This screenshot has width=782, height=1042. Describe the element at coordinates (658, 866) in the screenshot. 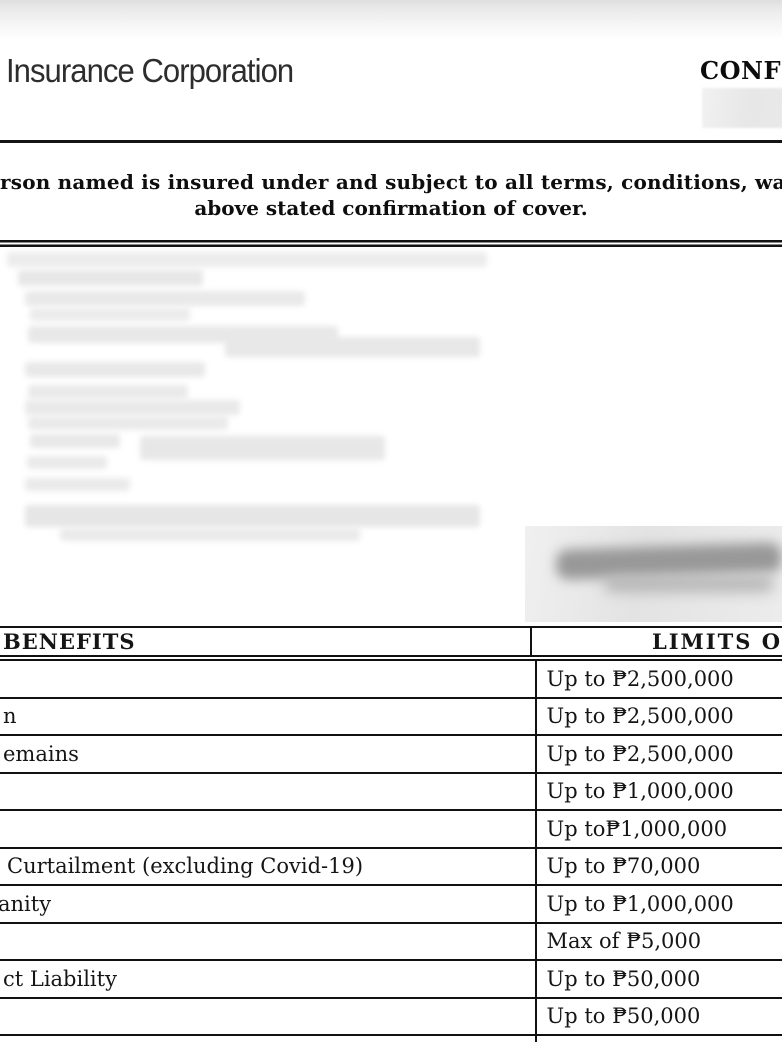

I see `limit-cell: Up to ₱70,000` at that location.